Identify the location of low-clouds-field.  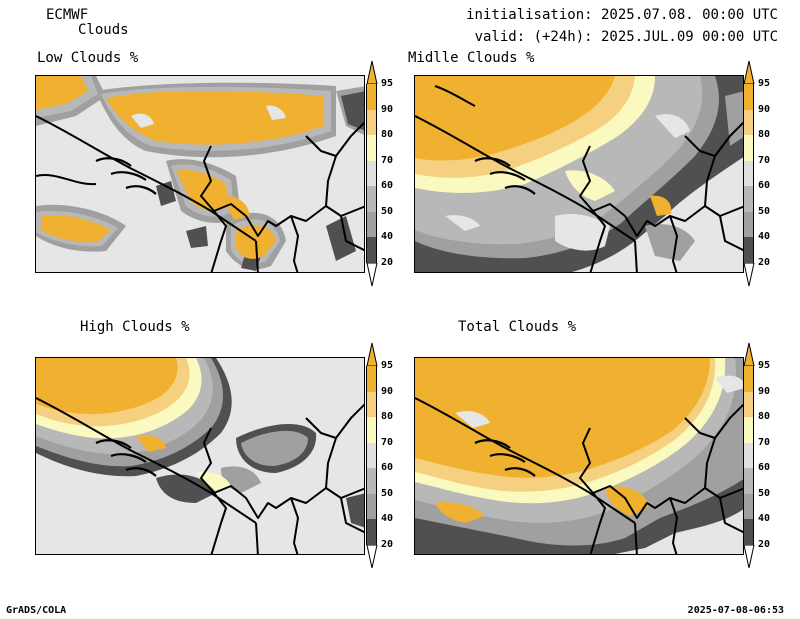
(200, 174).